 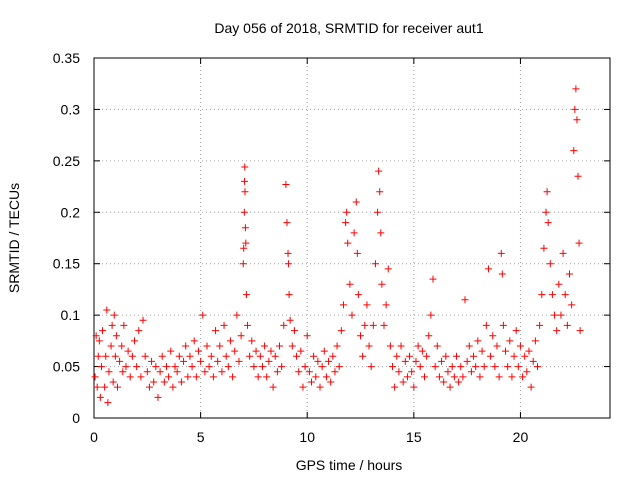 What do you see at coordinates (14, 238) in the screenshot?
I see `y-axis-label: SRMTID / TECUs` at bounding box center [14, 238].